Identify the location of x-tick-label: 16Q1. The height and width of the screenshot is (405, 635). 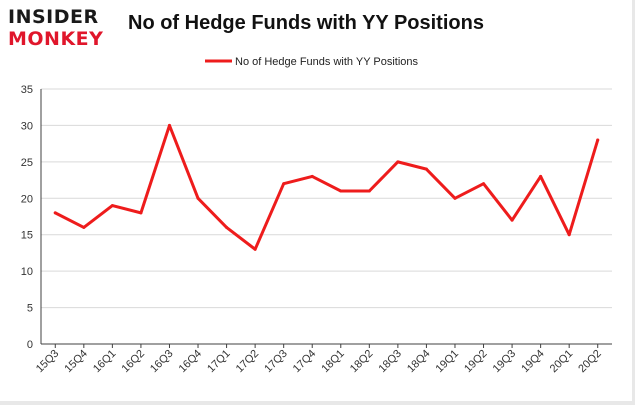
(105, 362).